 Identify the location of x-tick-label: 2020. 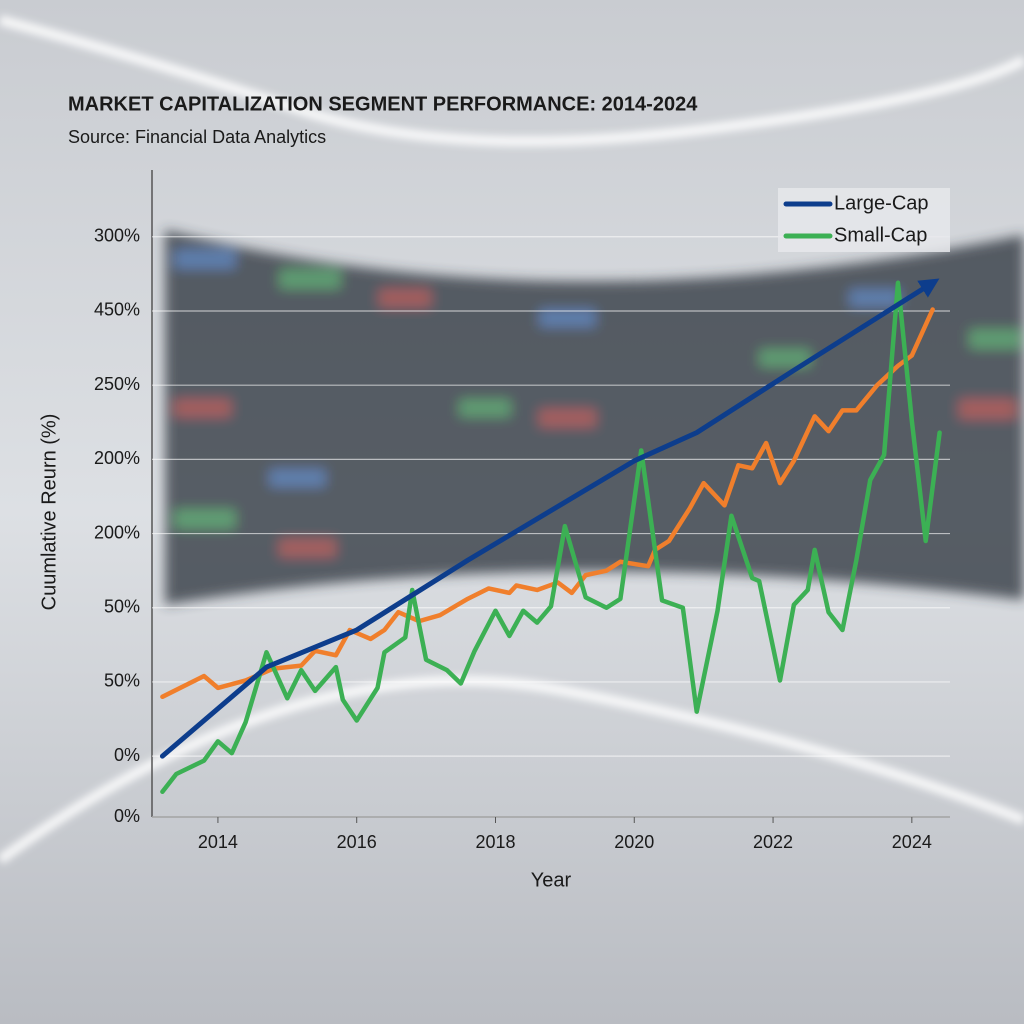
(634, 842).